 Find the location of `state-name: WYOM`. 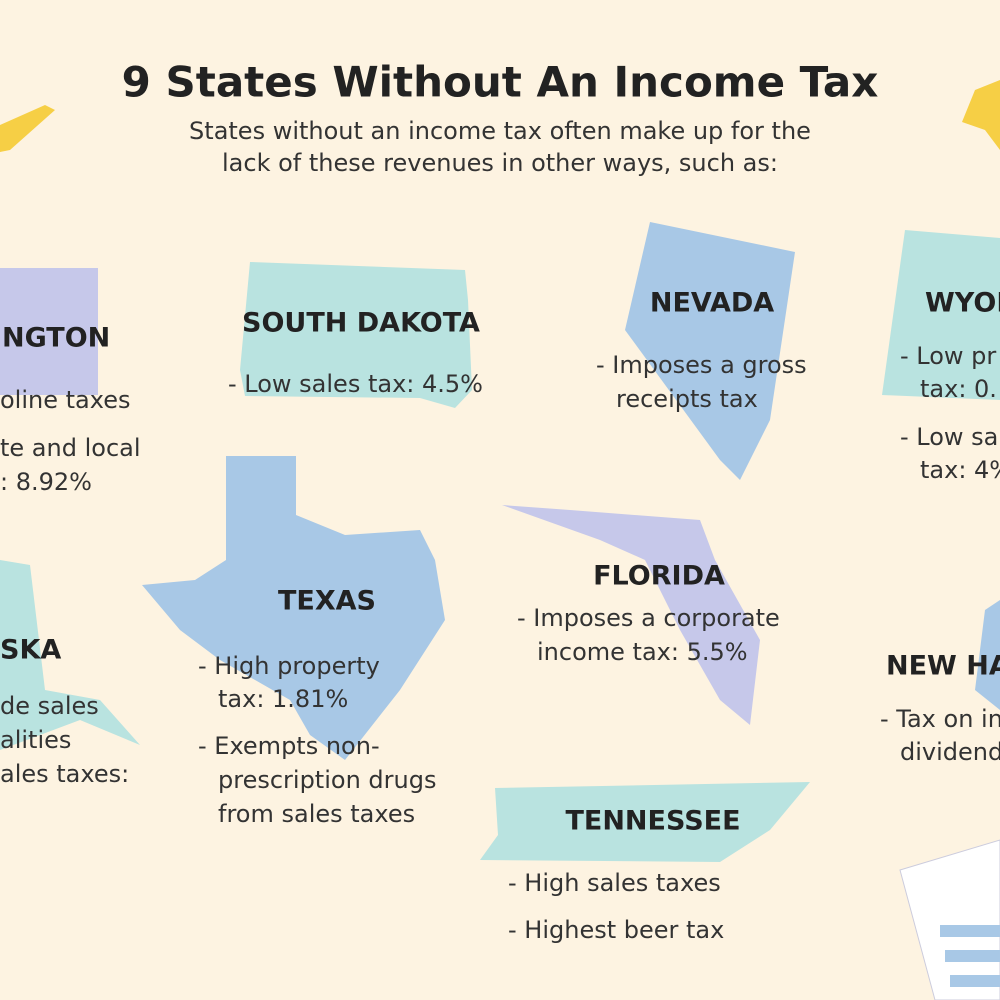

state-name: WYOM is located at coordinates (962, 303).